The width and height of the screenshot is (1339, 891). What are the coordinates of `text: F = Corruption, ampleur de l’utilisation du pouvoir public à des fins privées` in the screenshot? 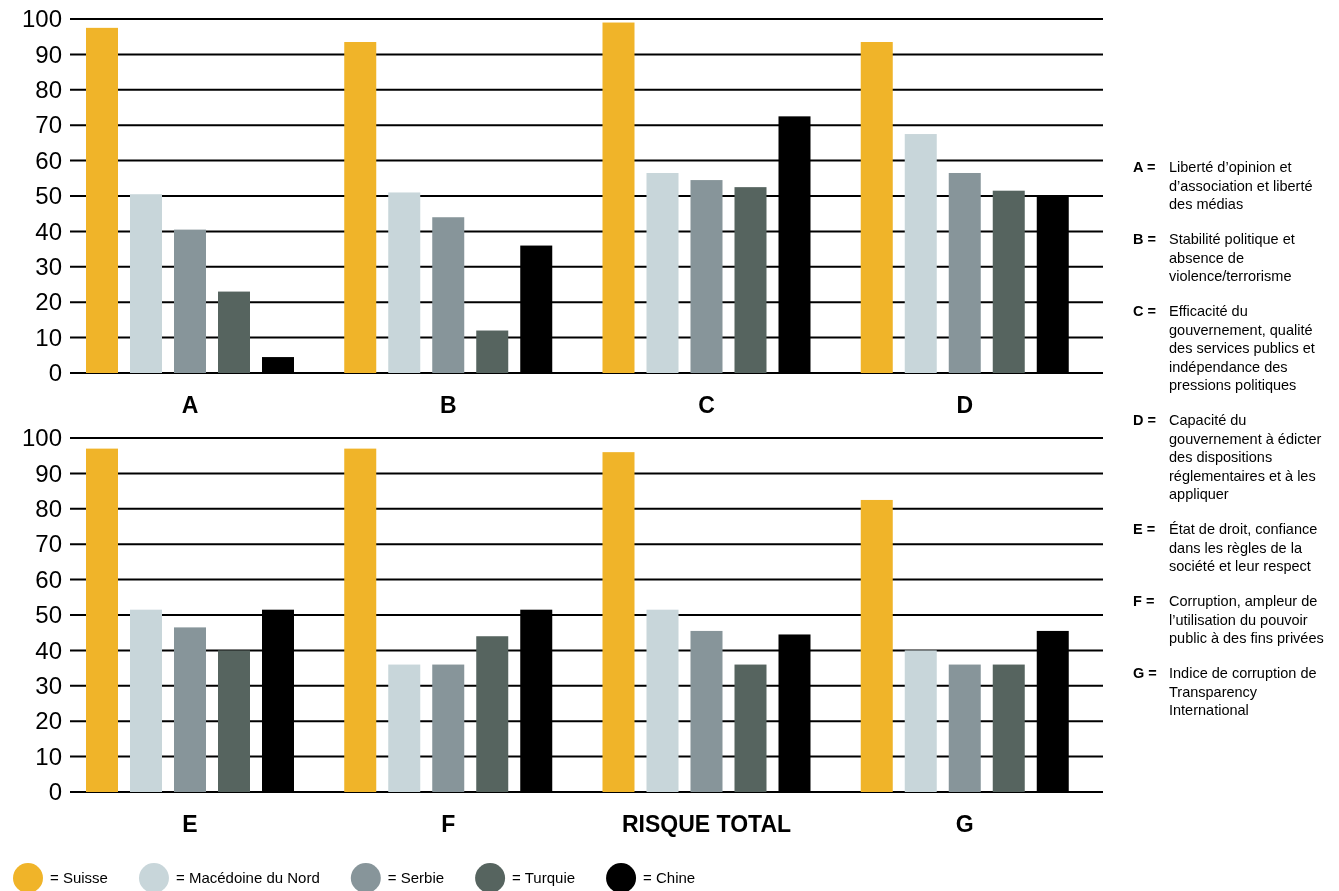 It's located at (1228, 619).